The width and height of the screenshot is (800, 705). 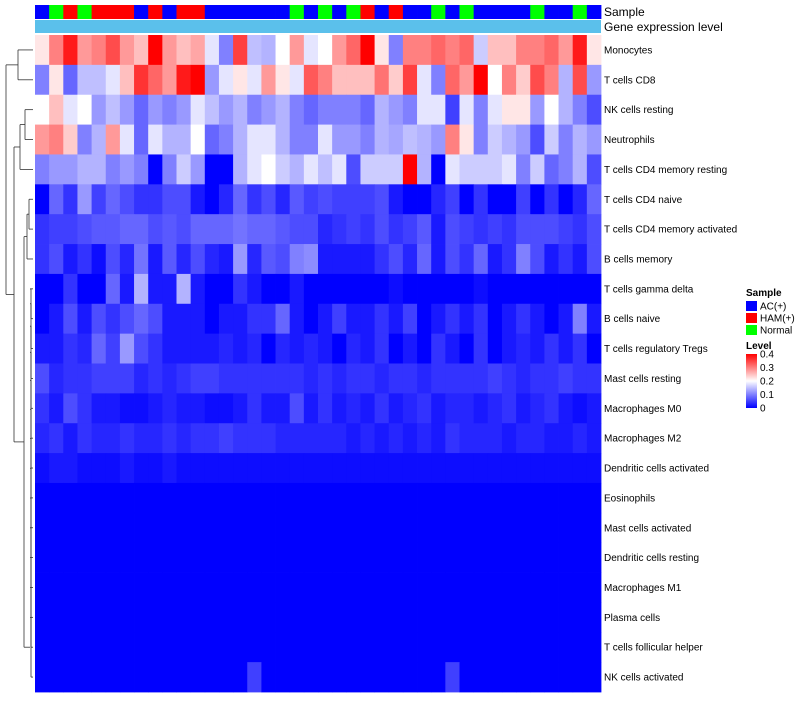 What do you see at coordinates (651, 558) in the screenshot?
I see `row-label: Dendritic cells resting` at bounding box center [651, 558].